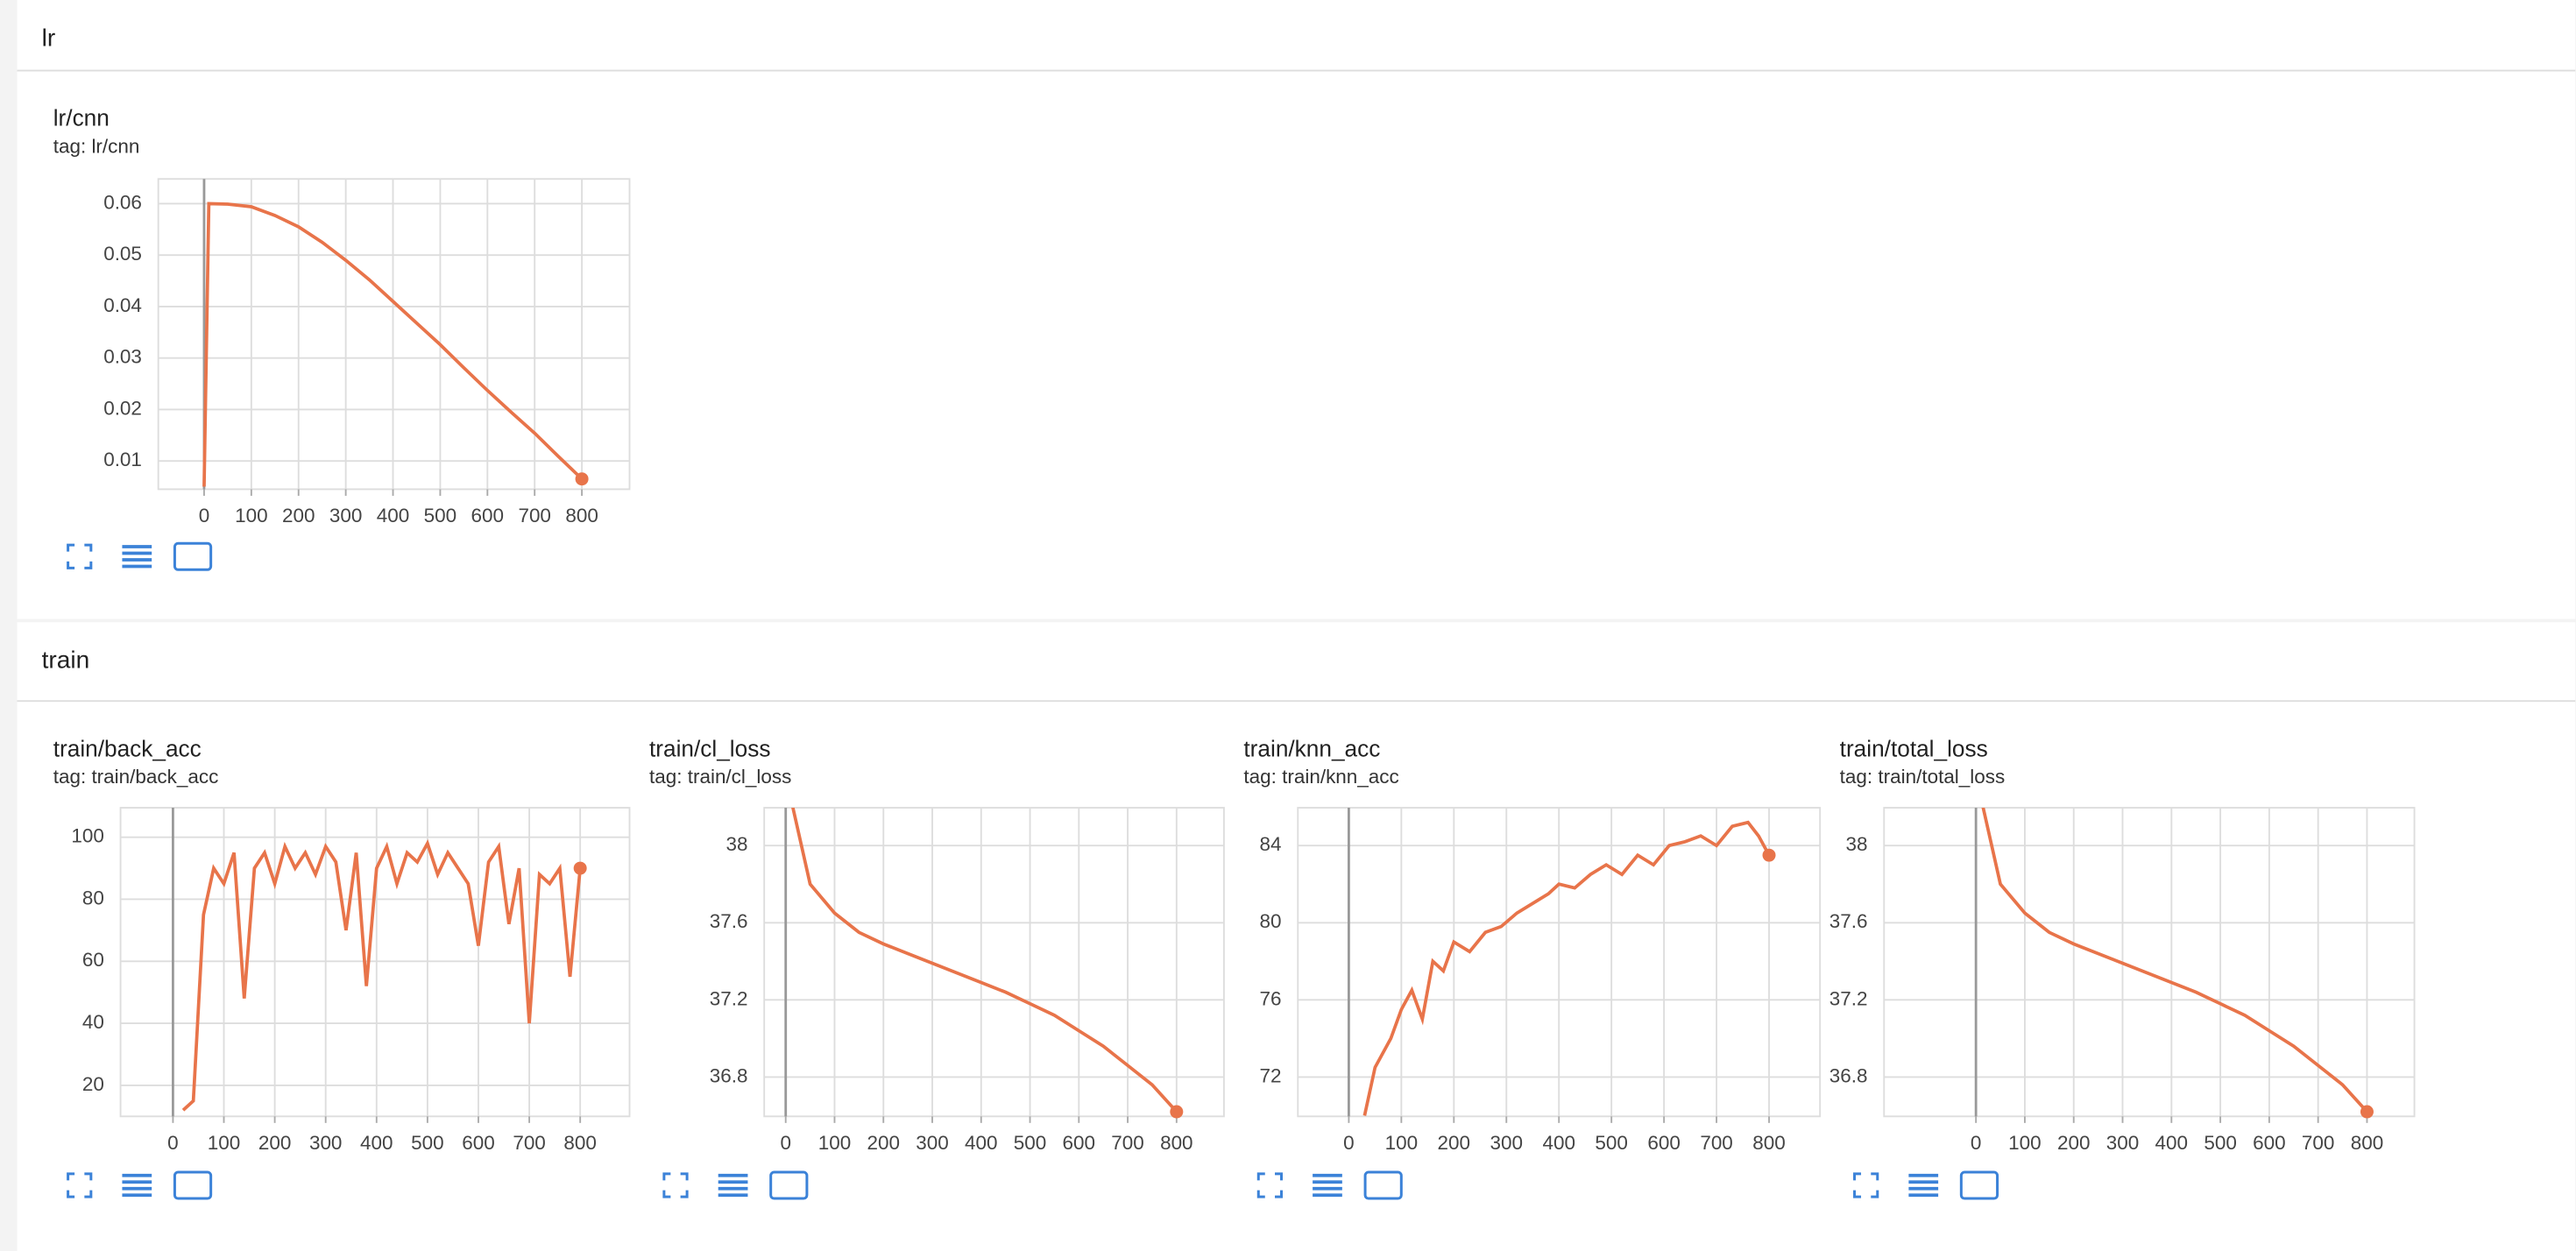 The image size is (2576, 1251). Describe the element at coordinates (1311, 748) in the screenshot. I see `chart-title: train/knn_acc` at that location.